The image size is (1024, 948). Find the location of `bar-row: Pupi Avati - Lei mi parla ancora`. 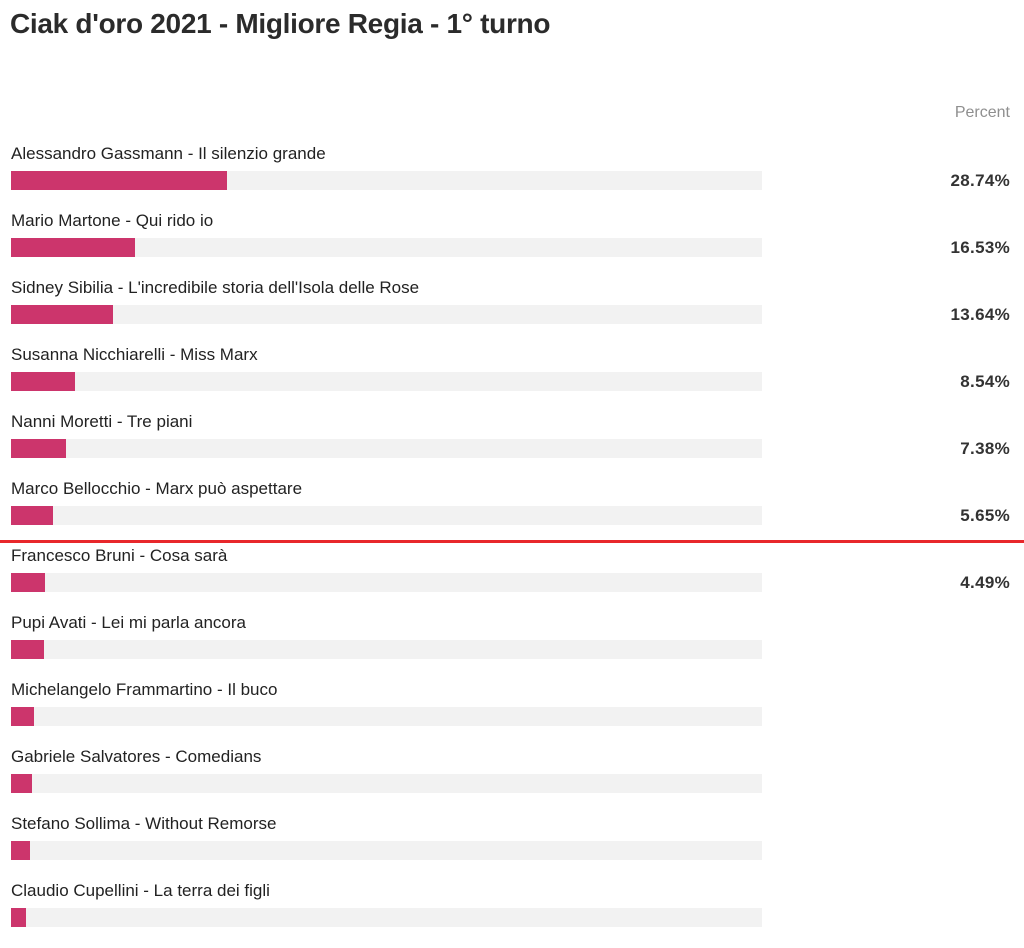

bar-row: Pupi Avati - Lei mi parla ancora is located at coordinates (512, 646).